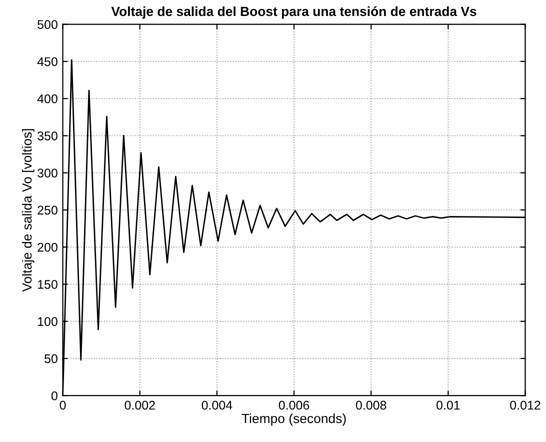  I want to click on y-tick-label: 250, so click(48, 210).